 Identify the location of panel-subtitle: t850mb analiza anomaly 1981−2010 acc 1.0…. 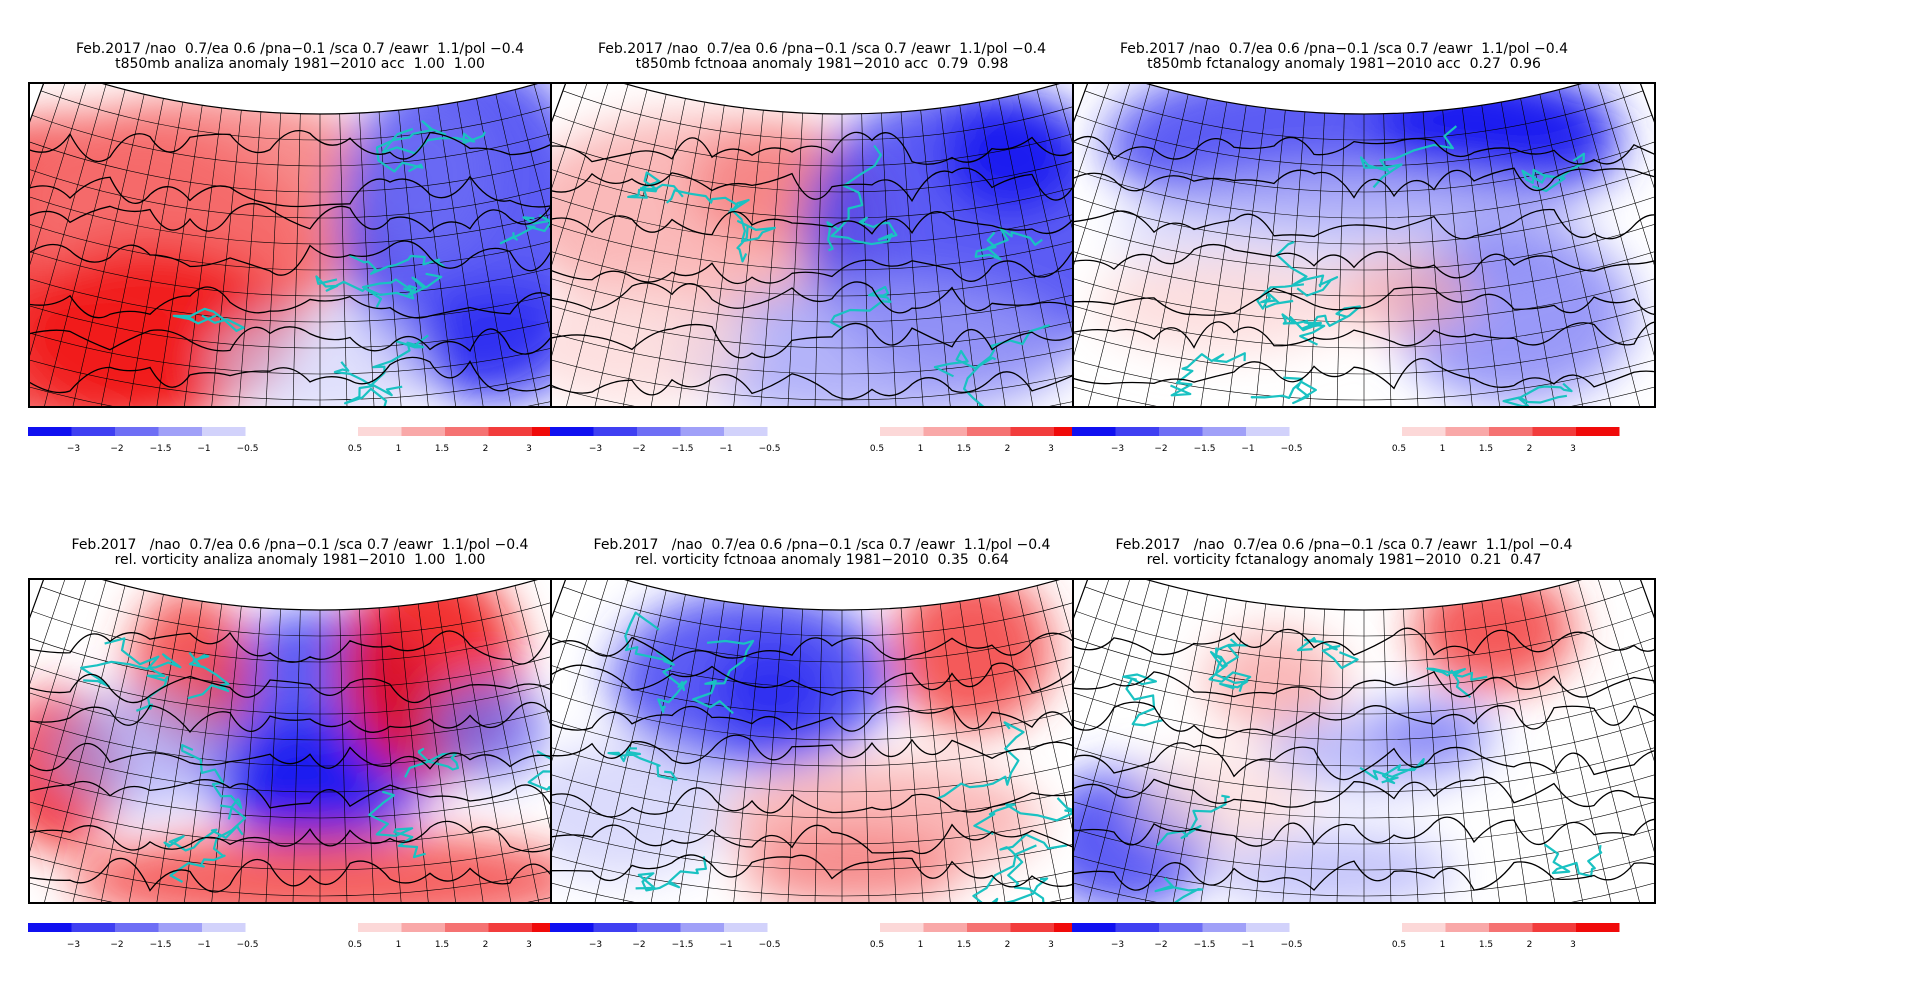
(300, 64).